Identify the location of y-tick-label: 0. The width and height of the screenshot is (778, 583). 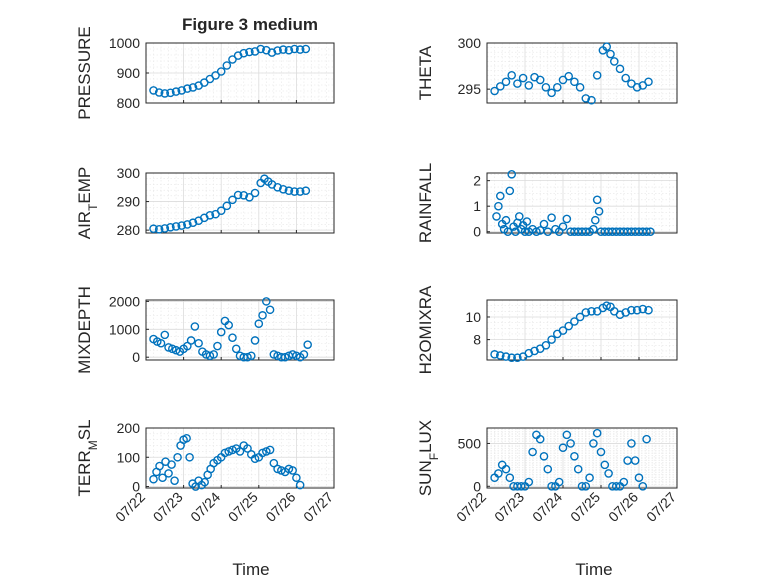
(136, 357).